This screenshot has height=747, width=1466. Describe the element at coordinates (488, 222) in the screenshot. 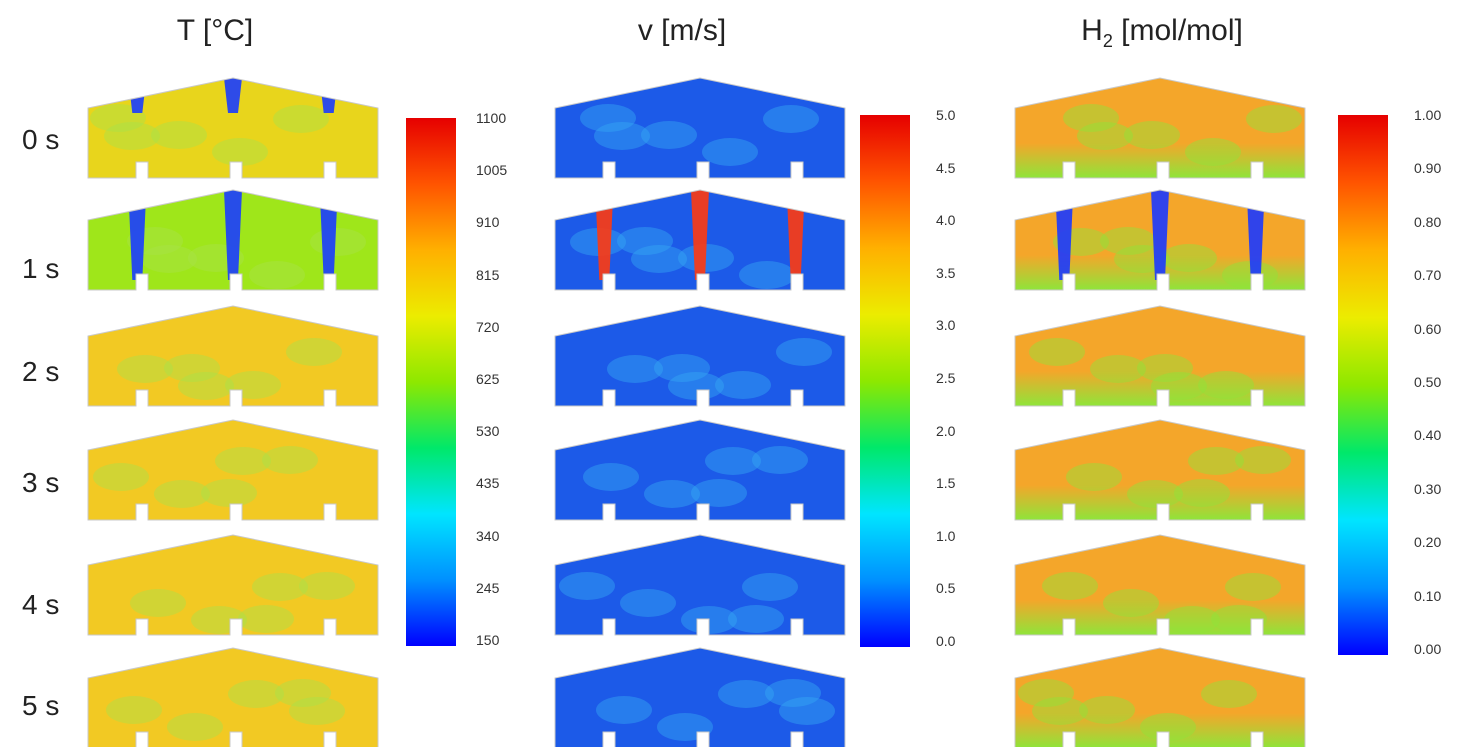

I see `colorbar-0-tick-2: 910` at that location.